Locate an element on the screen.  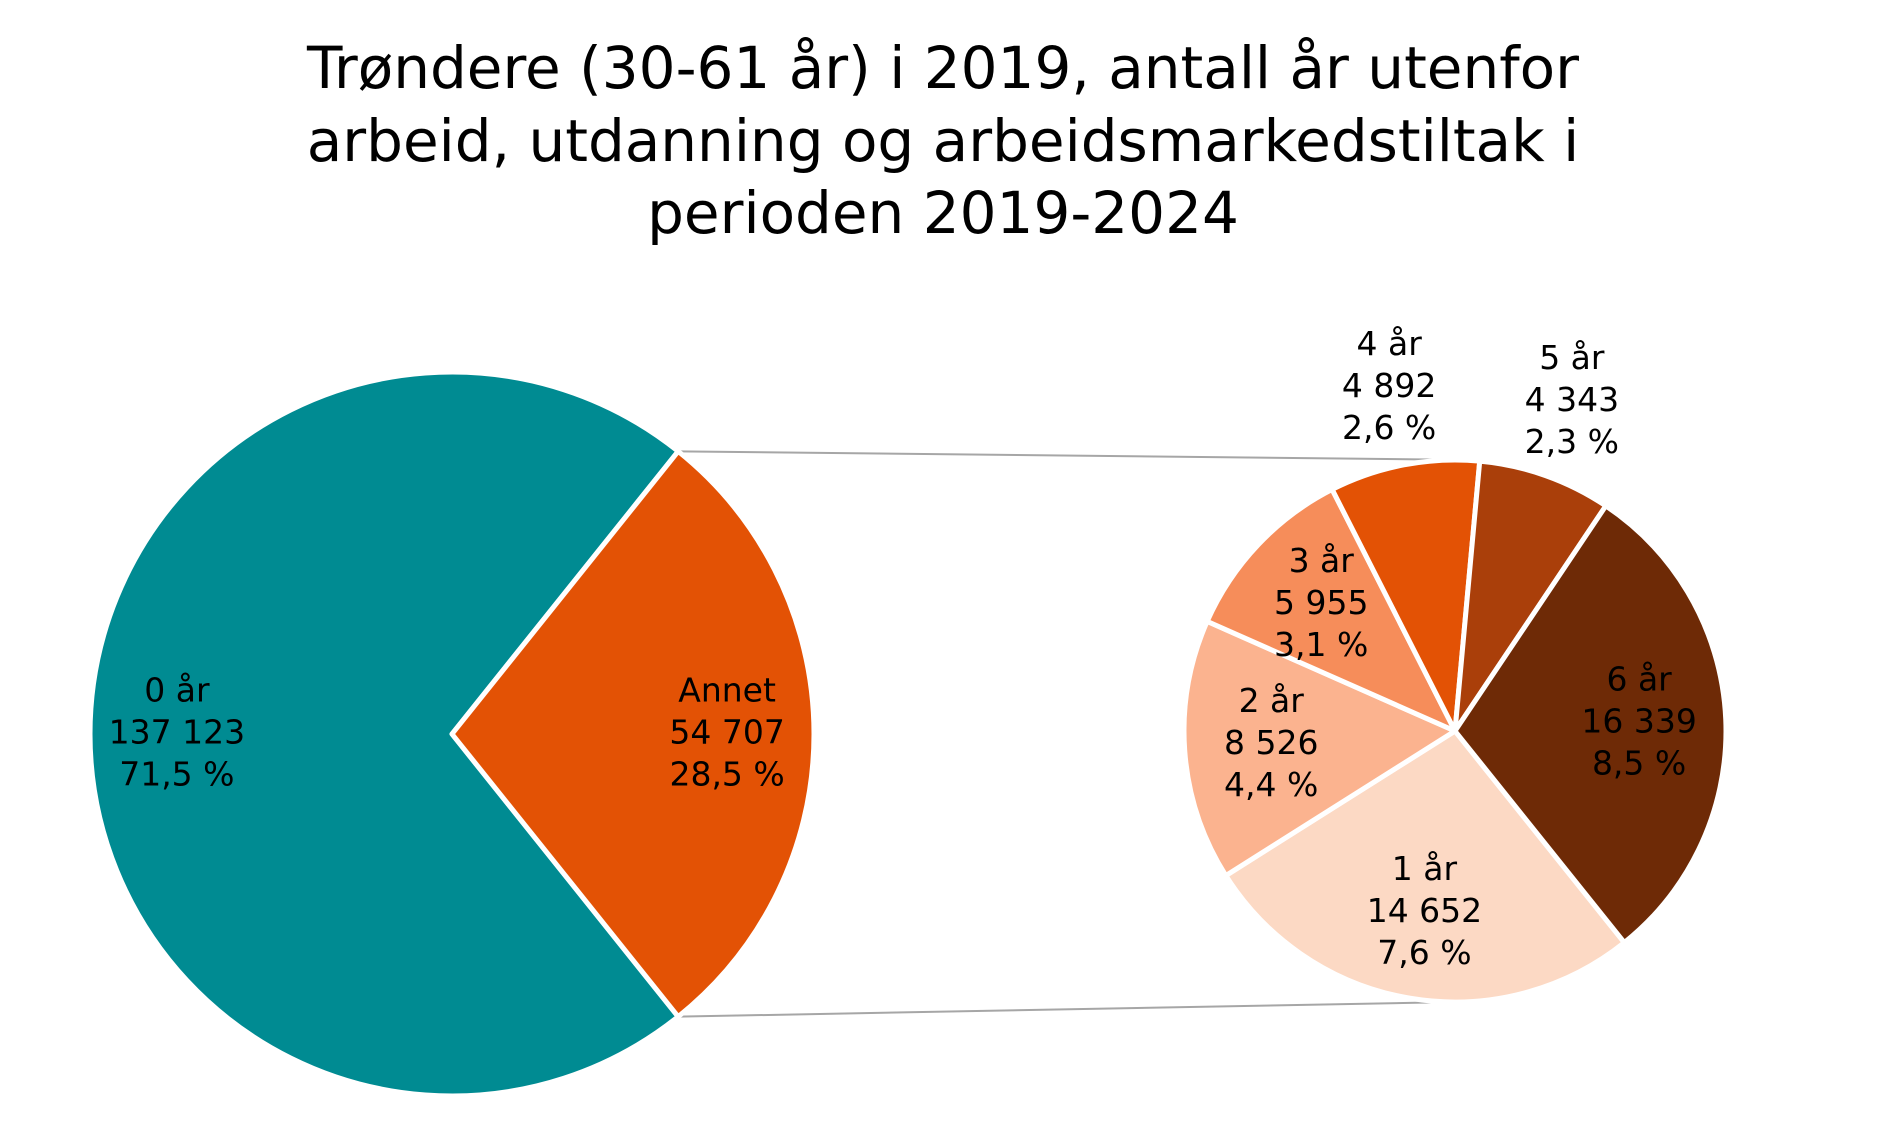
data-label: 4 892 is located at coordinates (1389, 385).